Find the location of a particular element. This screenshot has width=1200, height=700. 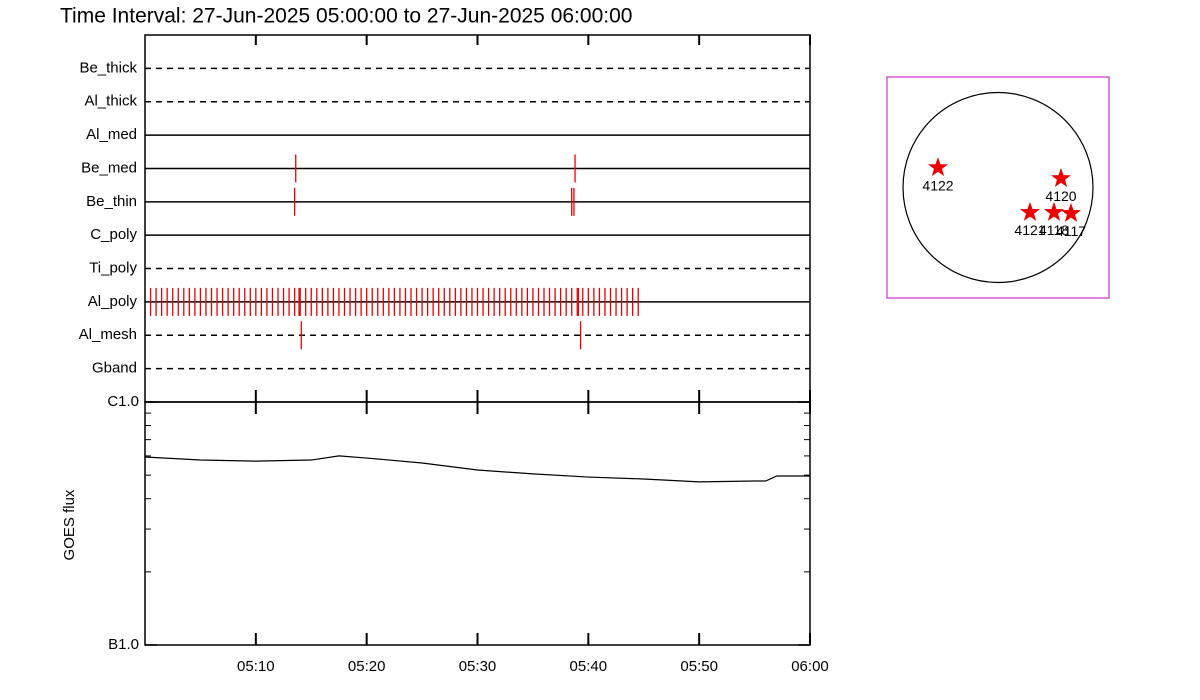

row-label: Al_thick is located at coordinates (110, 101).